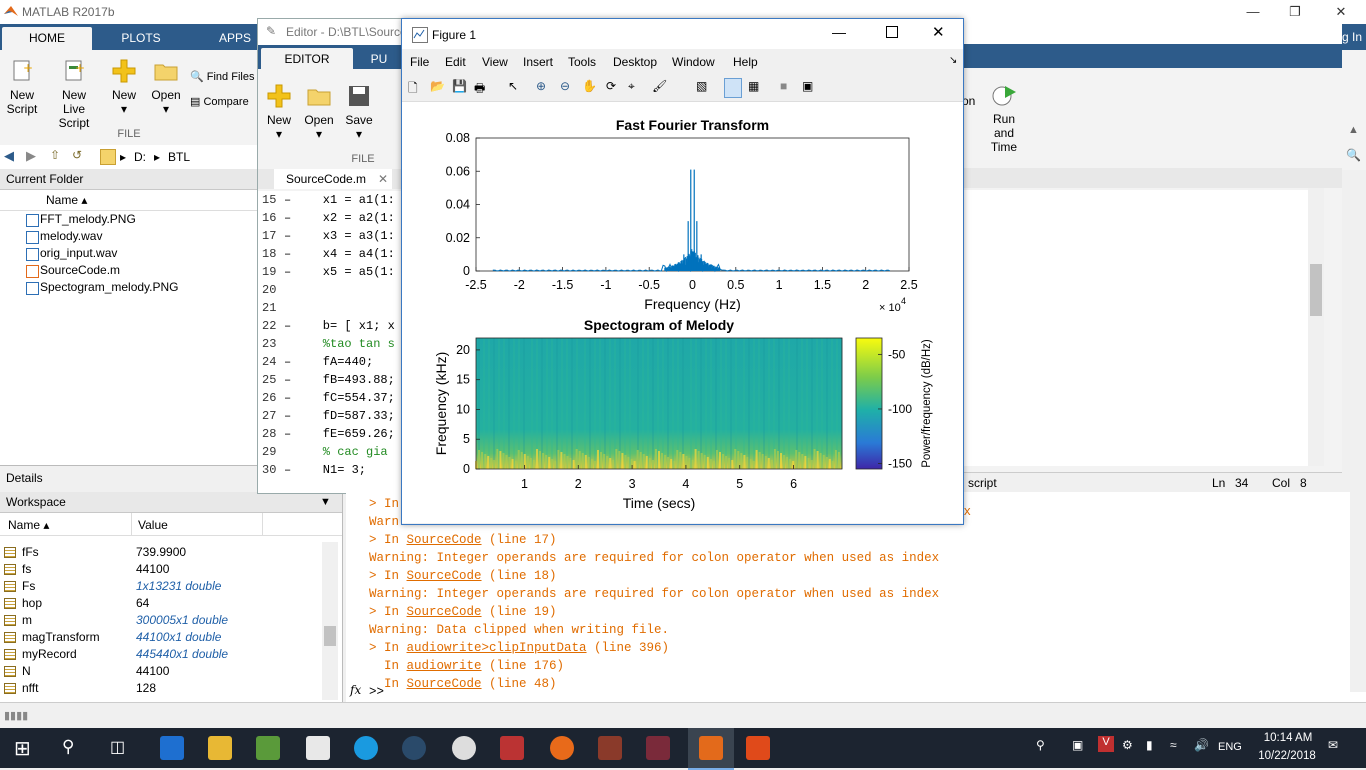 Image resolution: width=1366 pixels, height=770 pixels. I want to click on print-icon: 🖶, so click(480, 88).